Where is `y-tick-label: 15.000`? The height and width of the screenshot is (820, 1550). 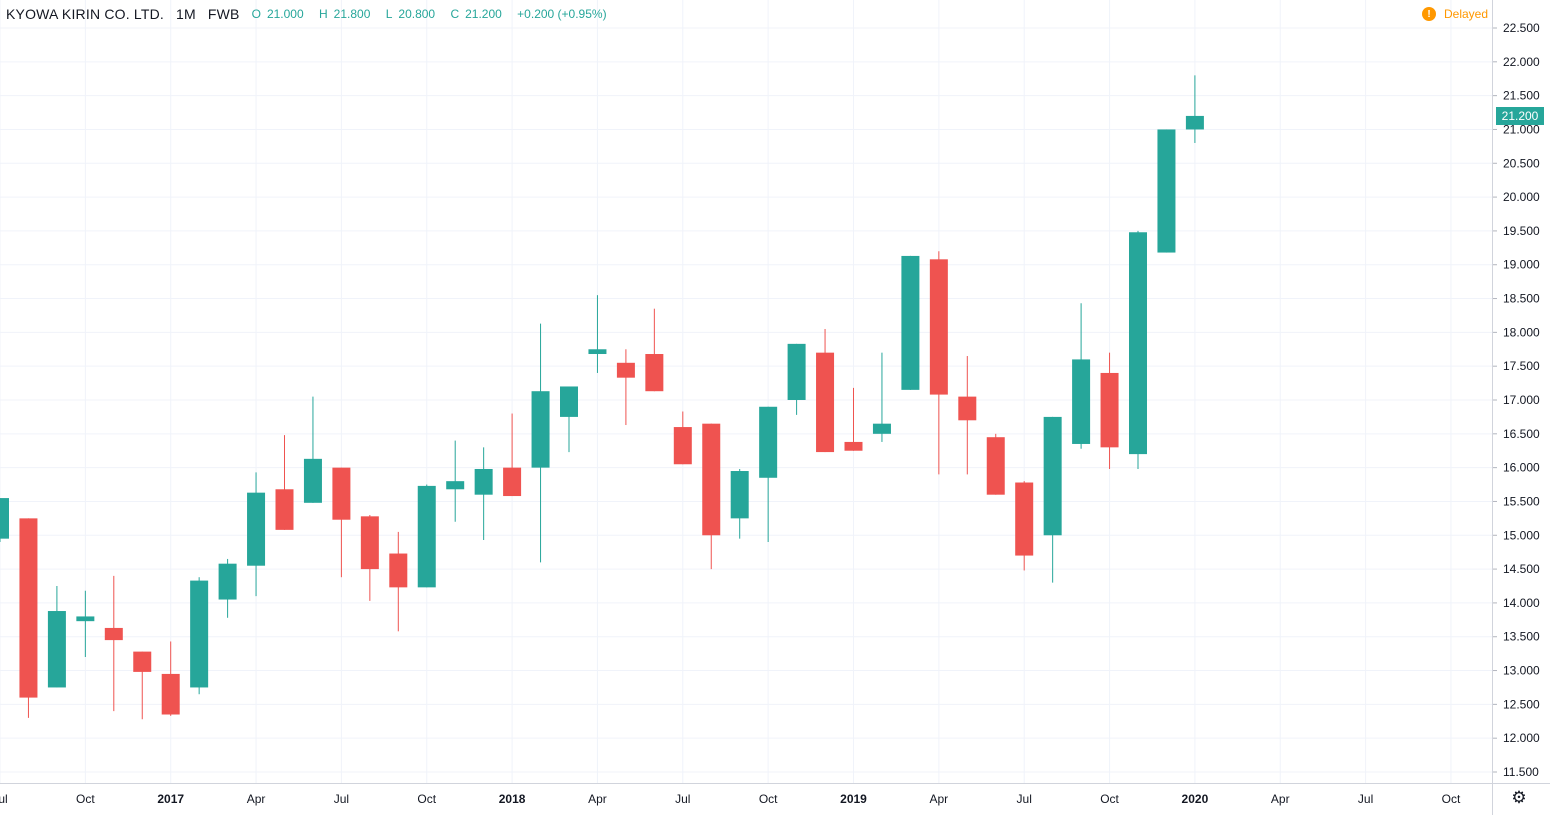
y-tick-label: 15.000 is located at coordinates (1521, 535).